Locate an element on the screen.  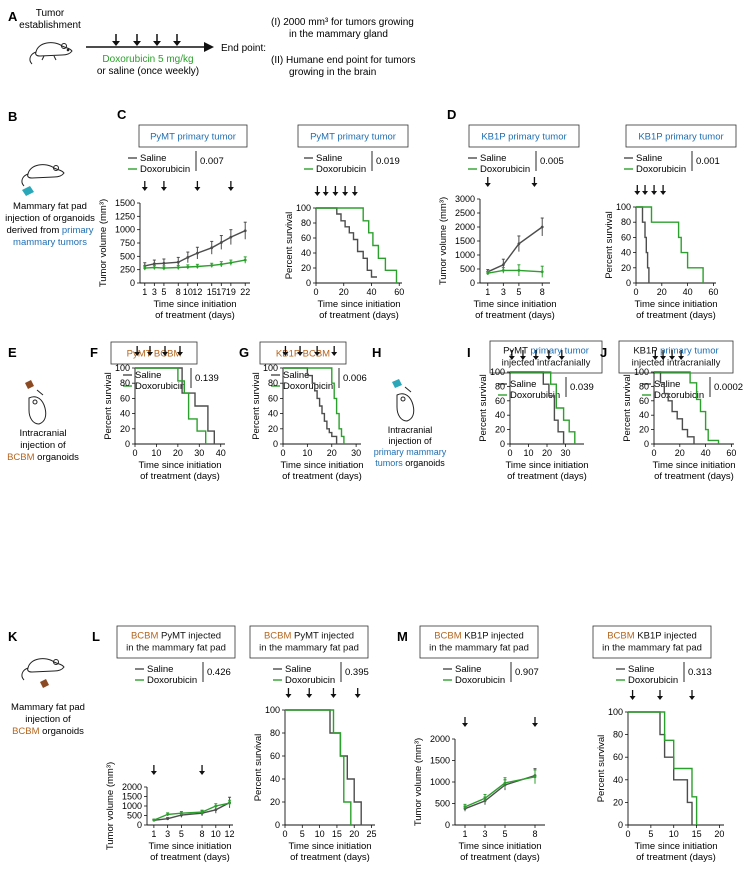
chart-title-line: BCBM KB1P injected is located at coordinates (479, 636).